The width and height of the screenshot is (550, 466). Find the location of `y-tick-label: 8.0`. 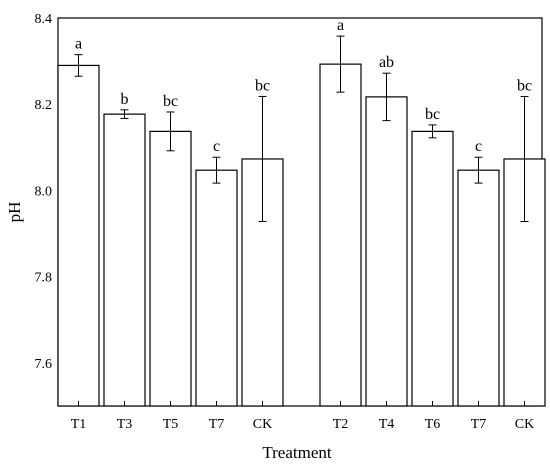

y-tick-label: 8.0 is located at coordinates (44, 191).